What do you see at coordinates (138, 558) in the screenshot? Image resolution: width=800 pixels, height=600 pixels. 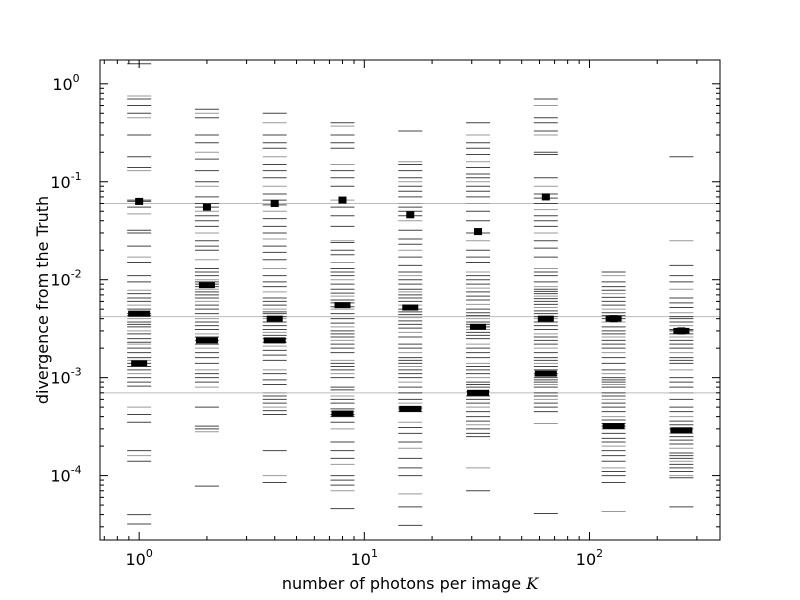 I see `x-tick-label: 10⁰` at bounding box center [138, 558].